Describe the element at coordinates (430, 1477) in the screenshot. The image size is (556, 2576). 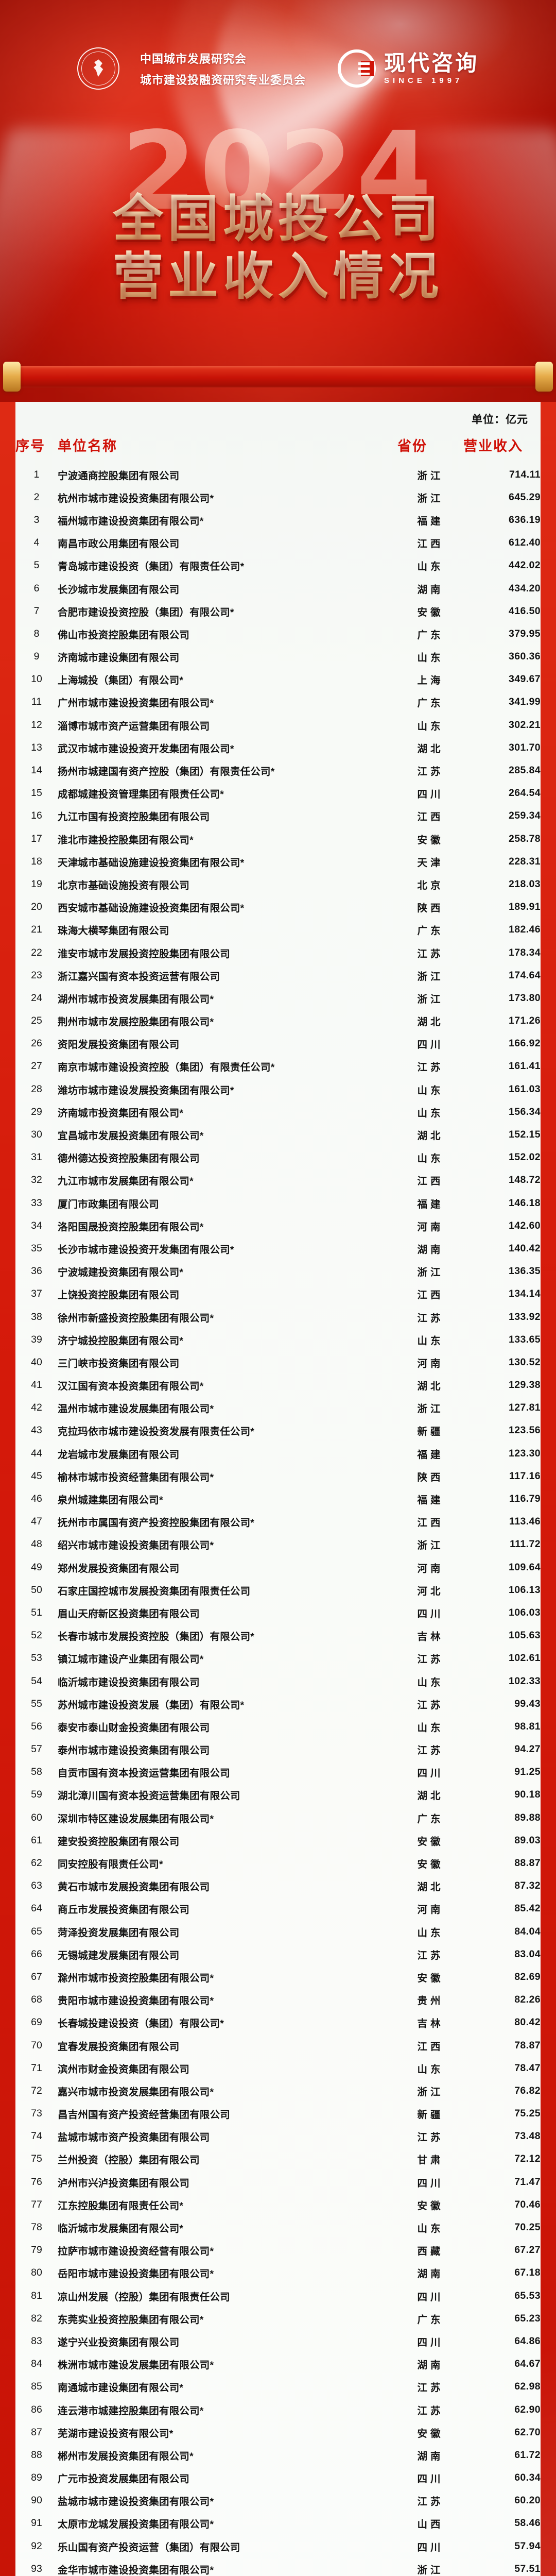
I see `cell-province: 陕西` at that location.